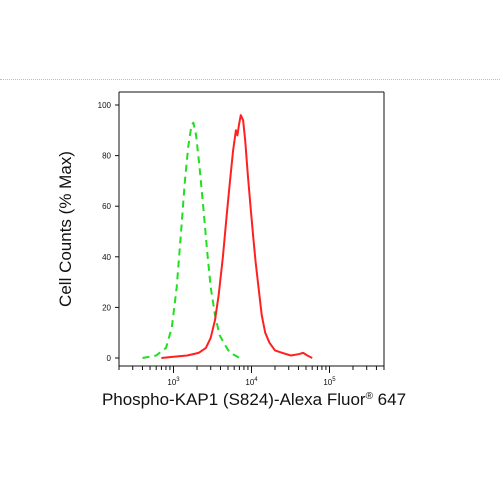  What do you see at coordinates (250, 79) in the screenshot?
I see `top-divider` at bounding box center [250, 79].